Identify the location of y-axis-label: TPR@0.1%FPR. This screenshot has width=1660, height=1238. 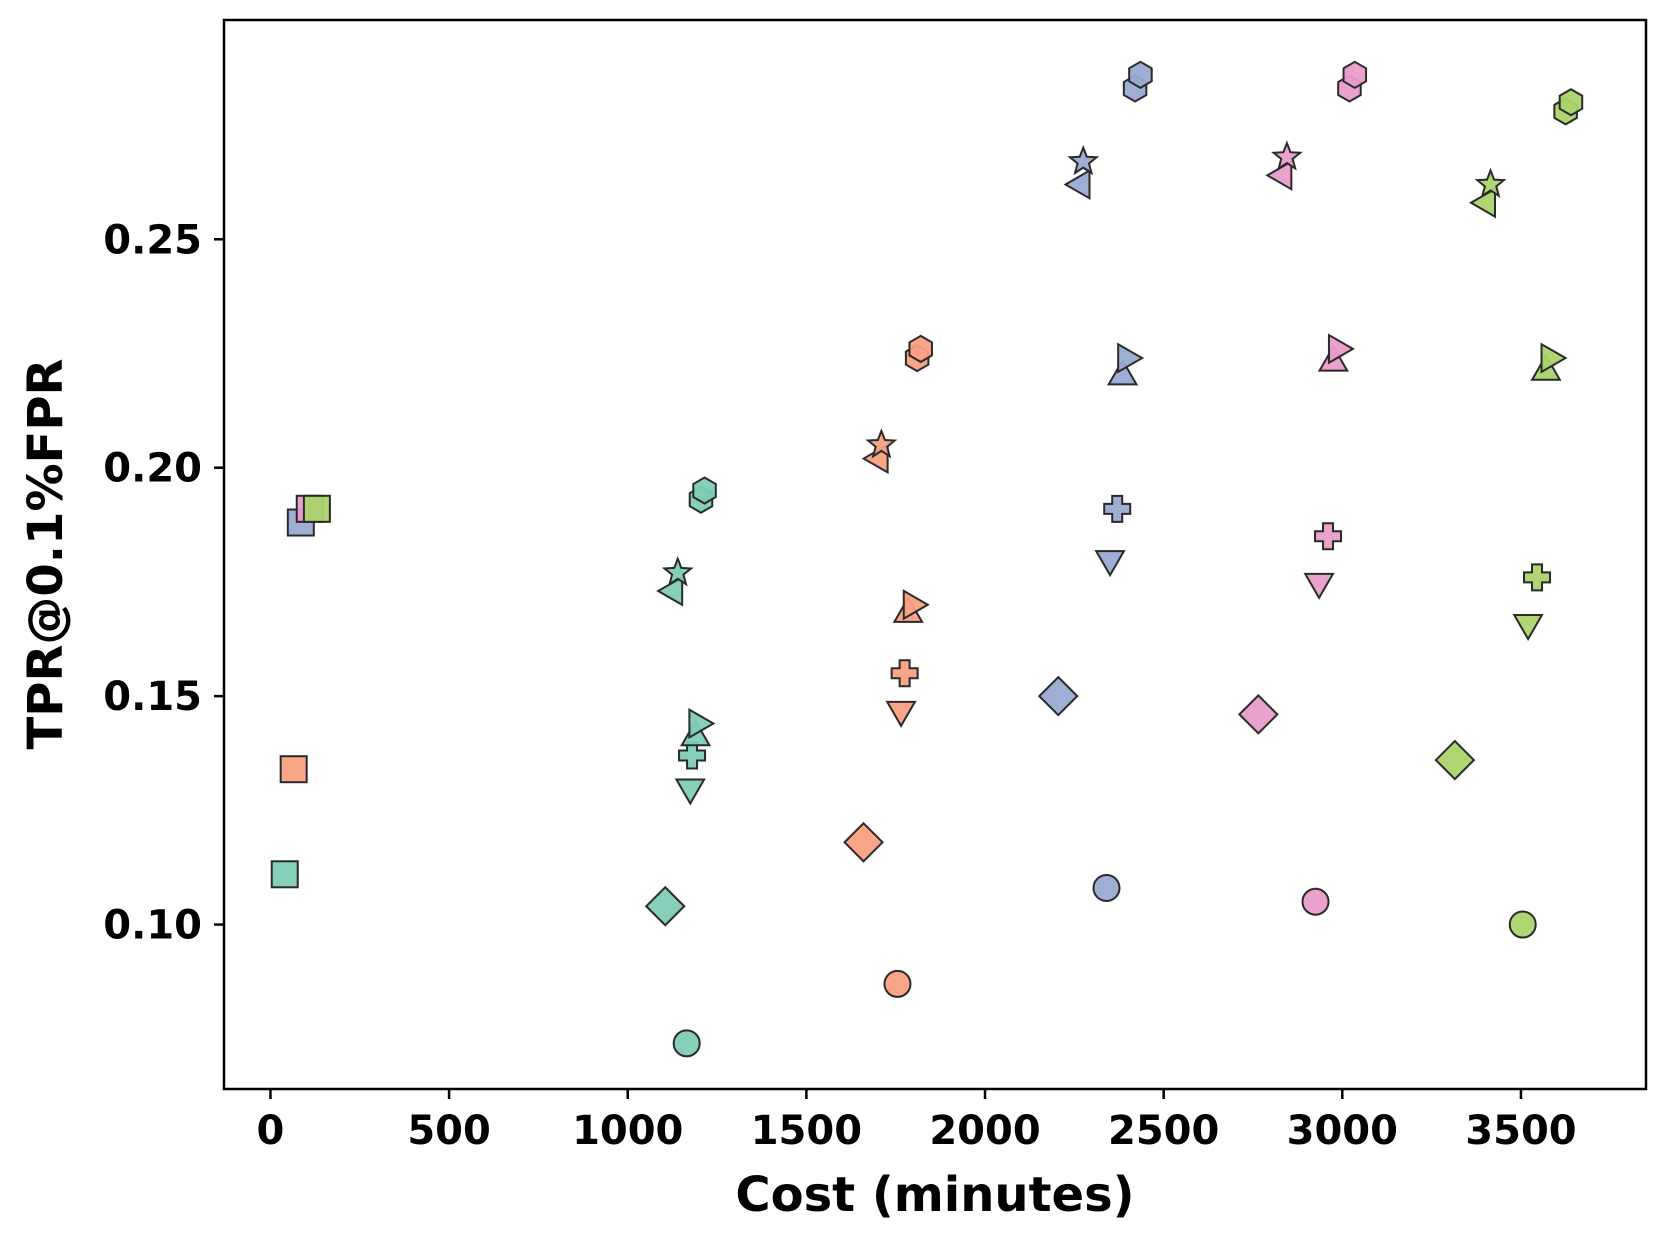
(46, 554).